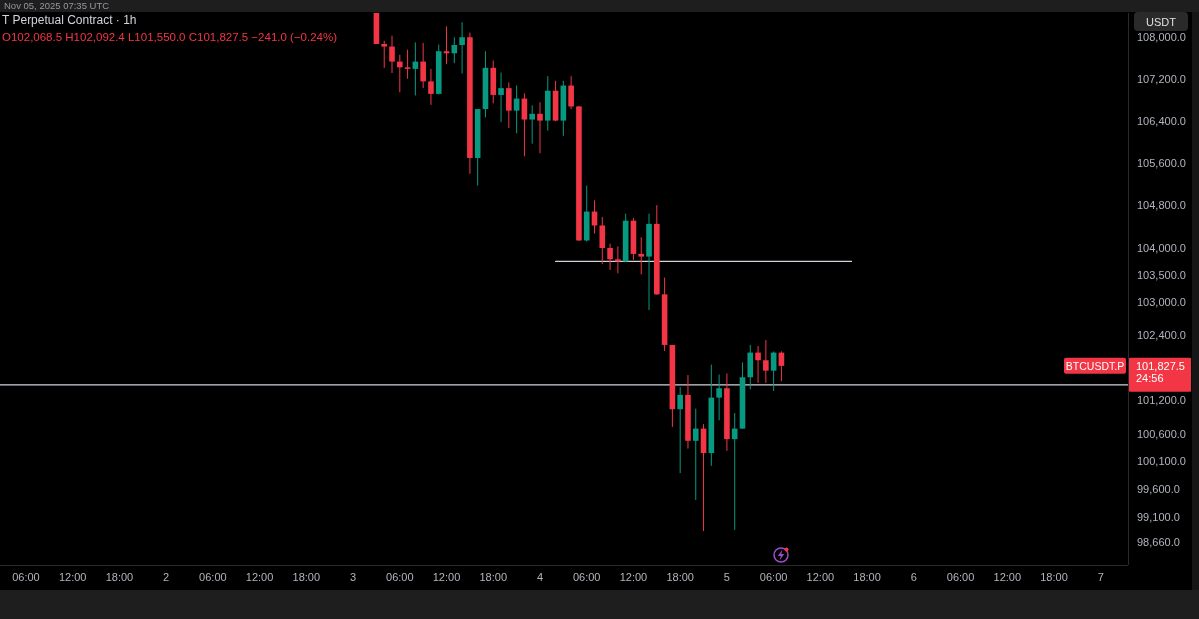 The width and height of the screenshot is (1199, 619). What do you see at coordinates (1150, 378) in the screenshot?
I see `text: 24:56` at bounding box center [1150, 378].